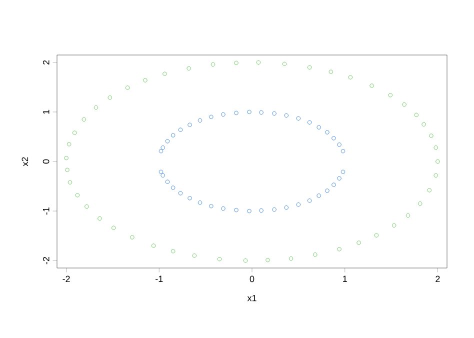 Image resolution: width=474 pixels, height=338 pixels. Describe the element at coordinates (46, 260) in the screenshot. I see `y-tick-label: -2` at that location.